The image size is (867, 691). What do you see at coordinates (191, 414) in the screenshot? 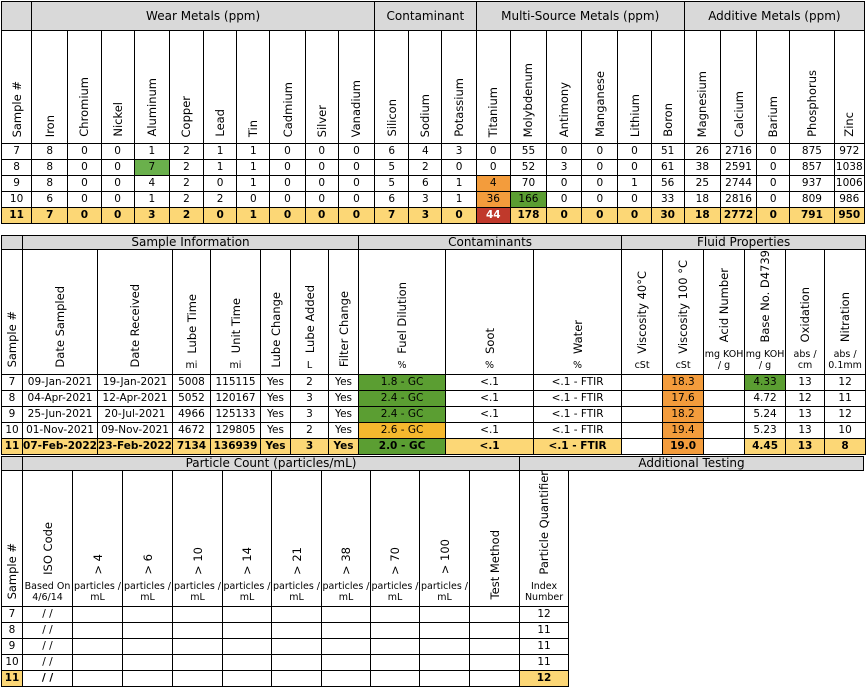
I see `table-cell: 4966` at bounding box center [191, 414].